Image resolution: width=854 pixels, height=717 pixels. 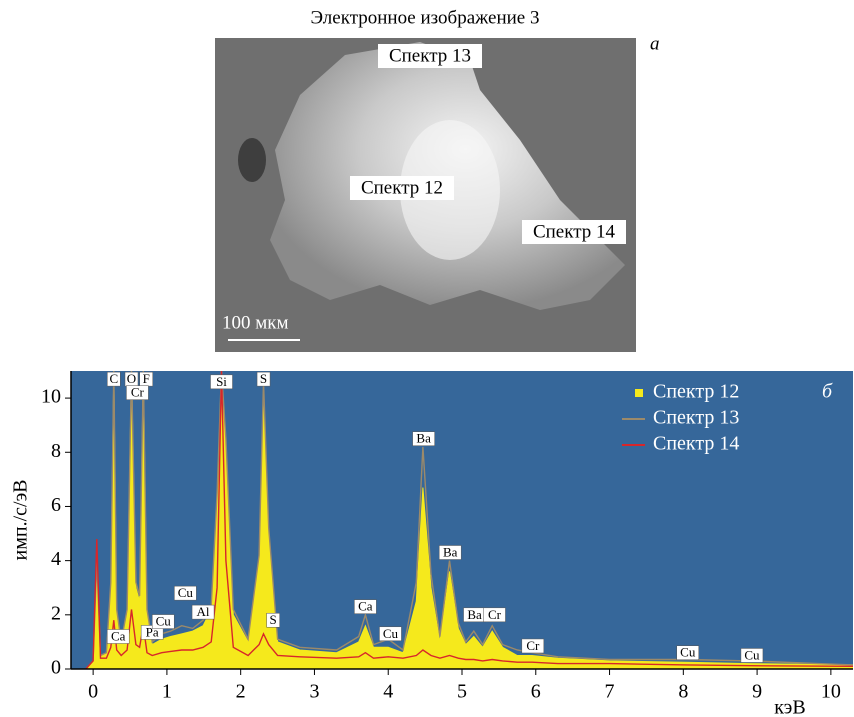 I want to click on y-tick-label: 6, so click(x=56, y=505).